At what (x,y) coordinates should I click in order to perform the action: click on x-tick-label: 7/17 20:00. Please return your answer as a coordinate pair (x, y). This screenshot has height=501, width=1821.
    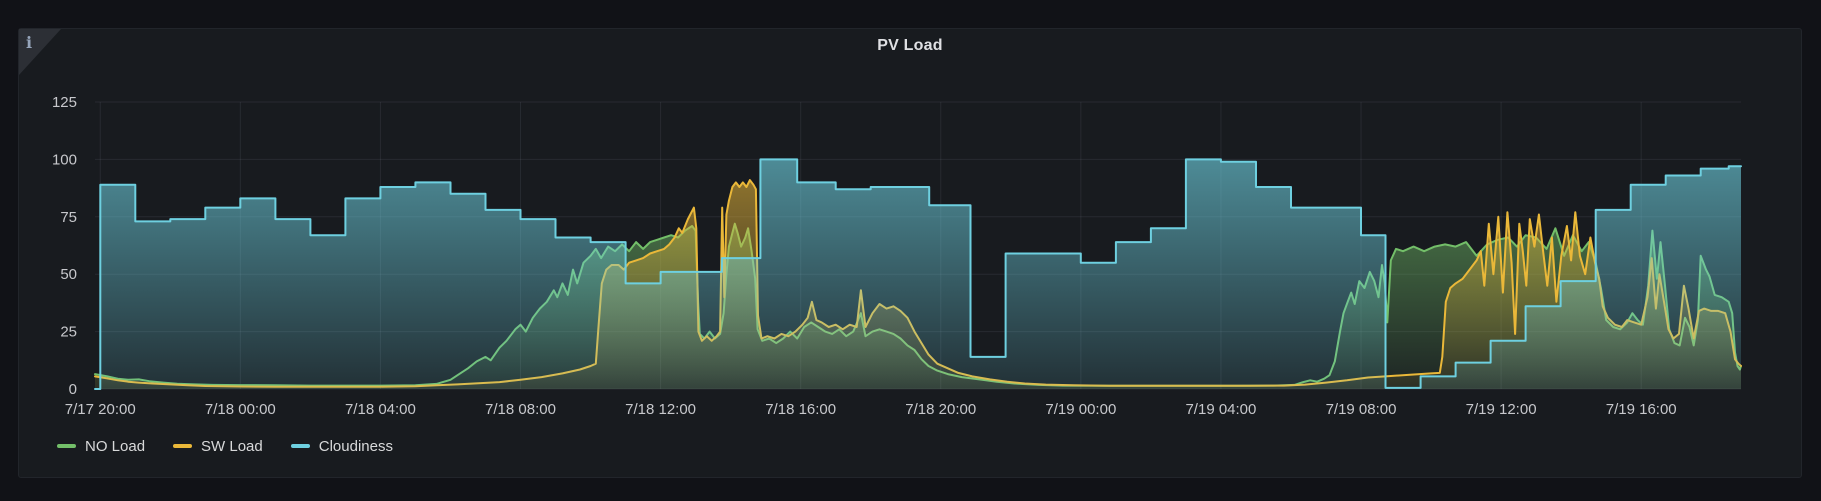
    Looking at the image, I should click on (100, 409).